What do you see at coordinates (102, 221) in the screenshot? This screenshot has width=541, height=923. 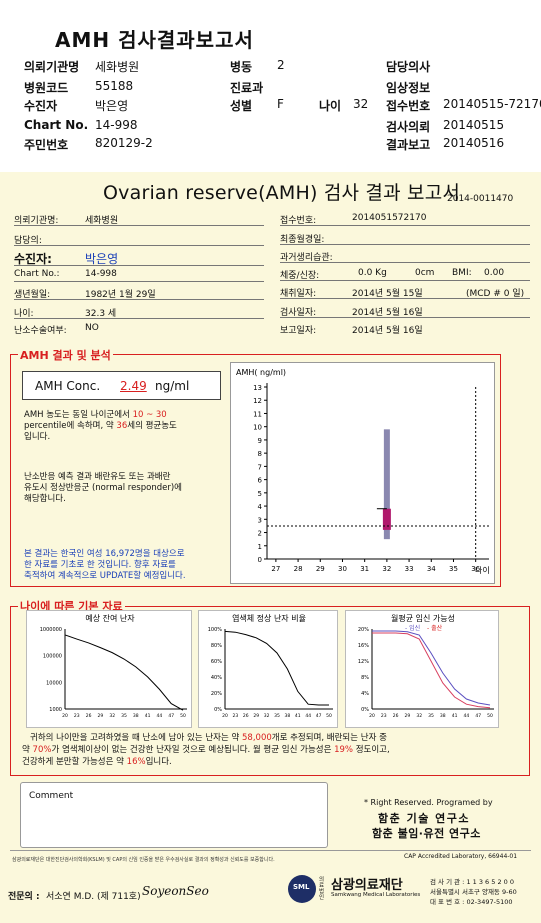 I see `value-institution: 세화병원` at bounding box center [102, 221].